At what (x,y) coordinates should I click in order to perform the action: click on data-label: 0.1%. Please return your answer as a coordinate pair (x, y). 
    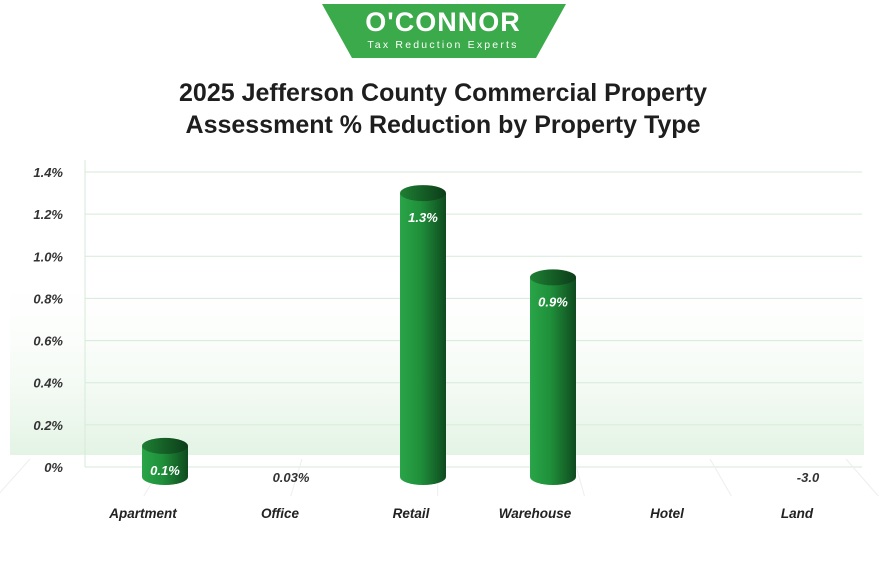
    Looking at the image, I should click on (165, 470).